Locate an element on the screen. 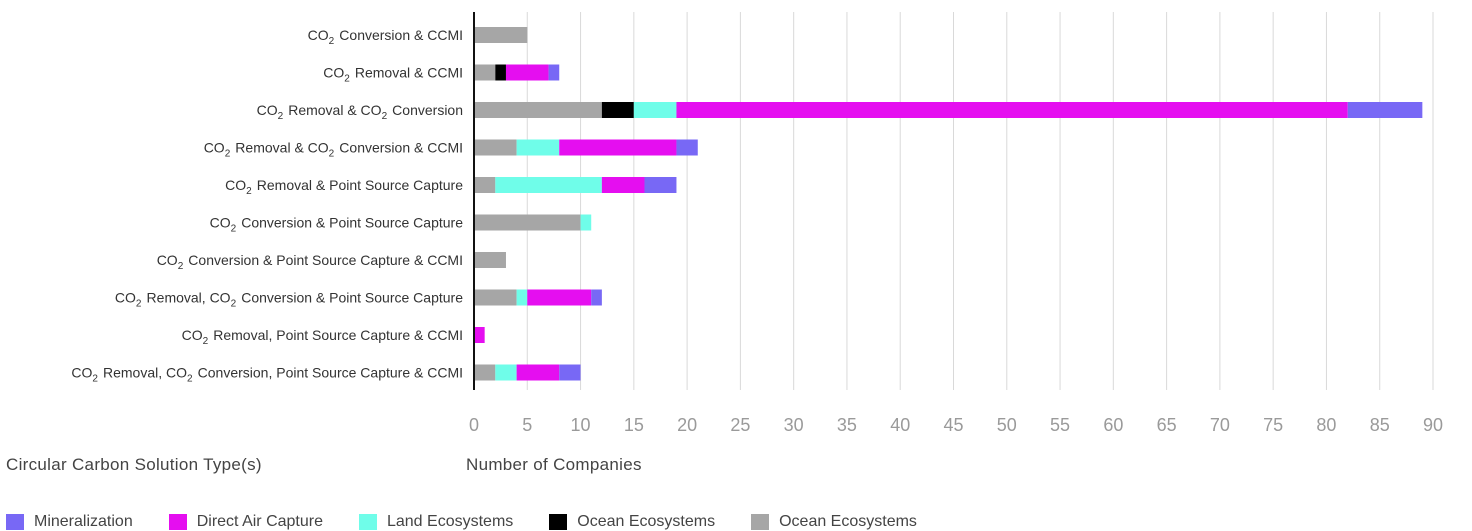 This screenshot has width=1472, height=531. category-label: CO2 Removal, Point Source Capture & CCMI is located at coordinates (322, 337).